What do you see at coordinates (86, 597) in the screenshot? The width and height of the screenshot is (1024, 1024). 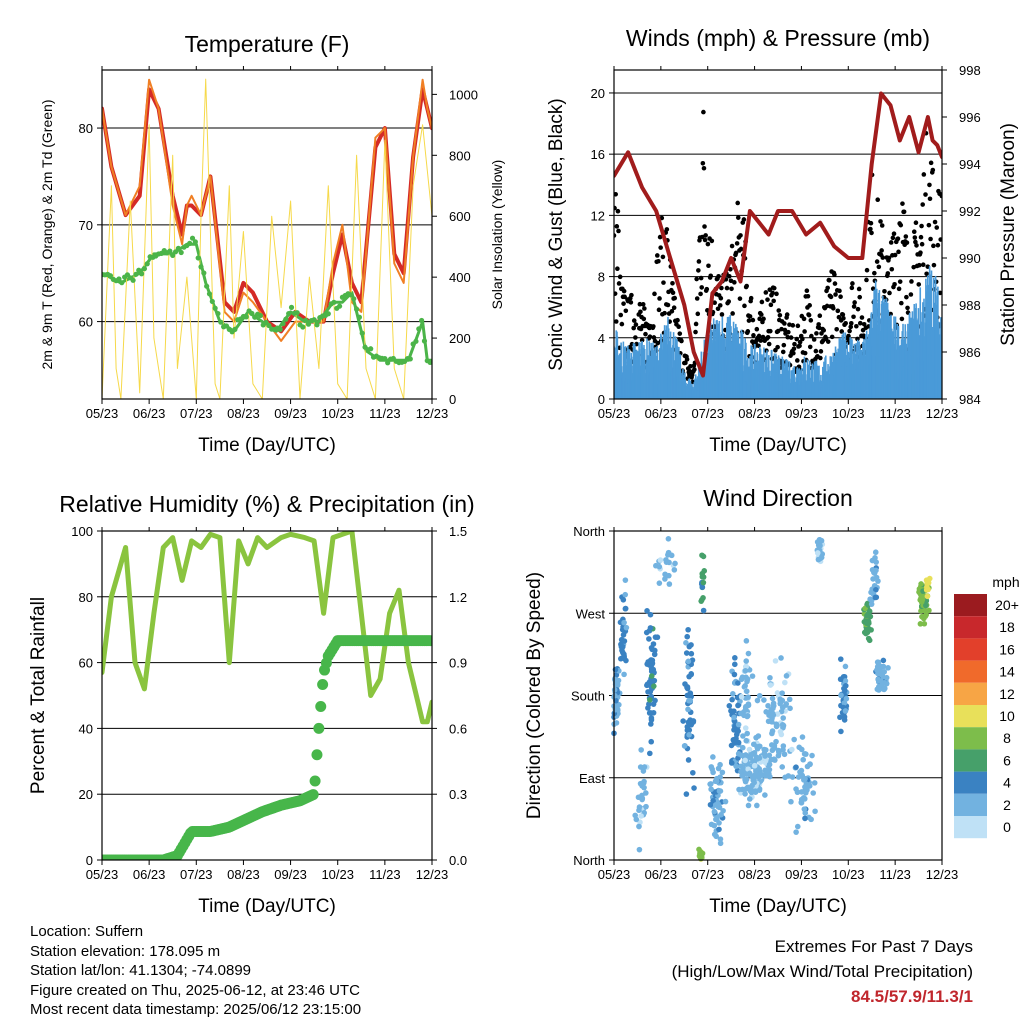 I see `y-tick-label: 80` at bounding box center [86, 597].